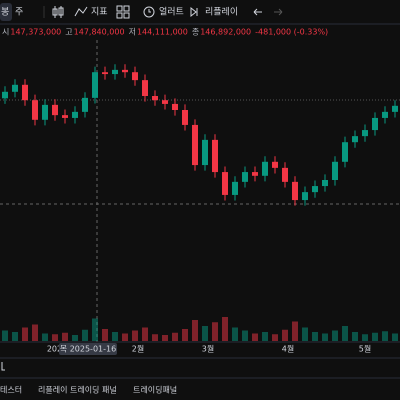  I want to click on layout-icon, so click(123, 12).